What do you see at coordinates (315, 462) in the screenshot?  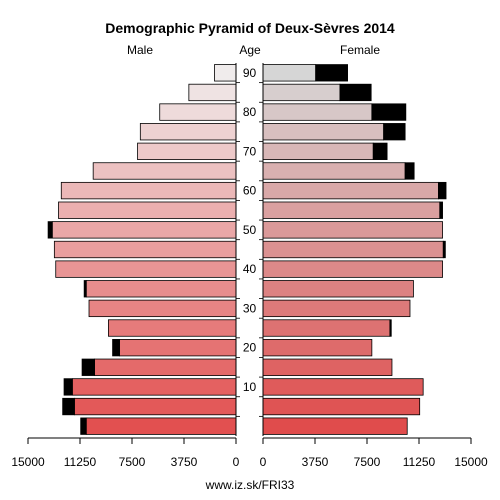 I see `female-x-tick-label: 3750` at bounding box center [315, 462].